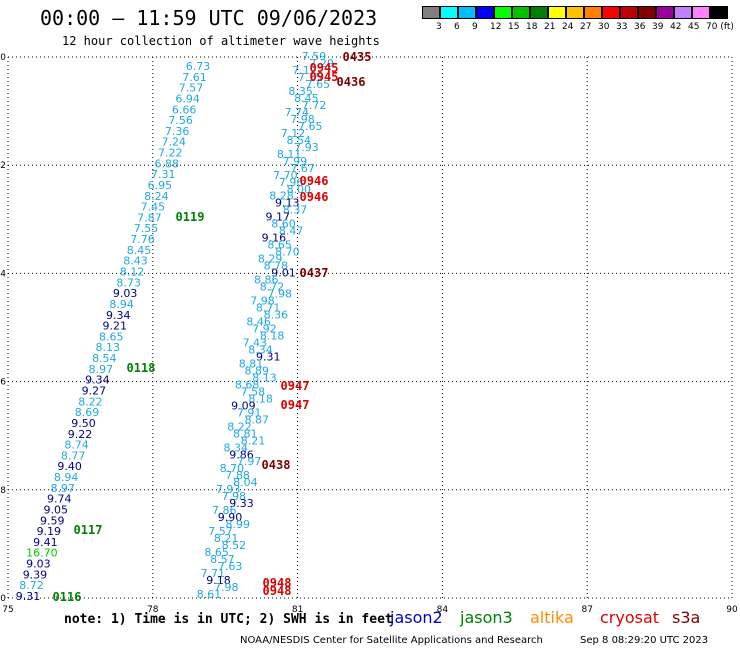 The height and width of the screenshot is (650, 740). Describe the element at coordinates (297, 112) in the screenshot. I see `wave-height-label: 7.74` at that location.